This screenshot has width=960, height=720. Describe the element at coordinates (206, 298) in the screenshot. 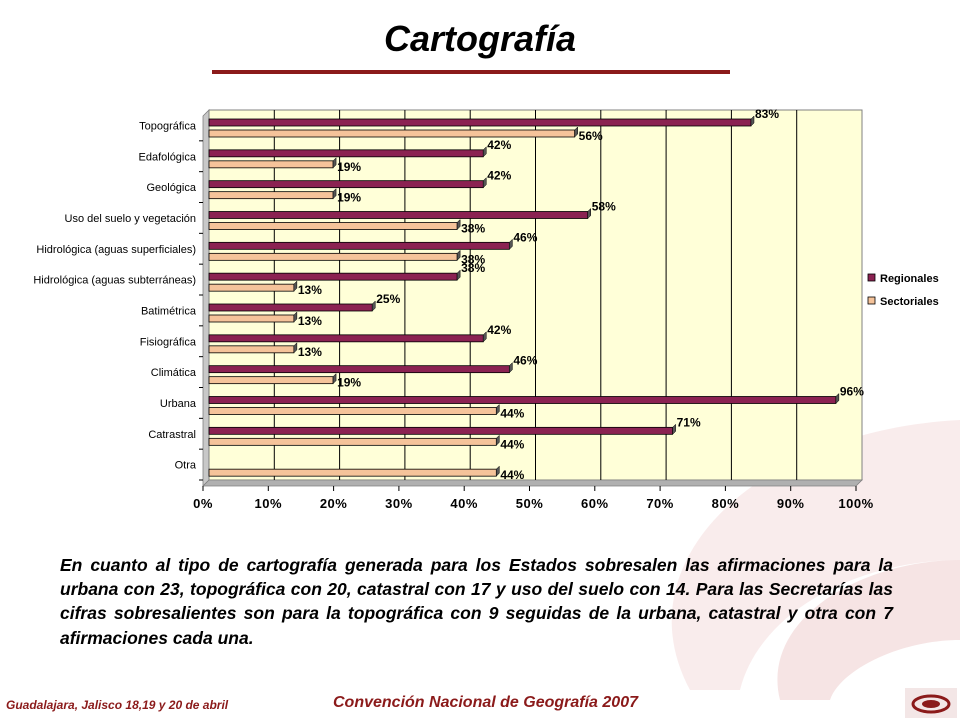

I see `plot-side-wall` at that location.